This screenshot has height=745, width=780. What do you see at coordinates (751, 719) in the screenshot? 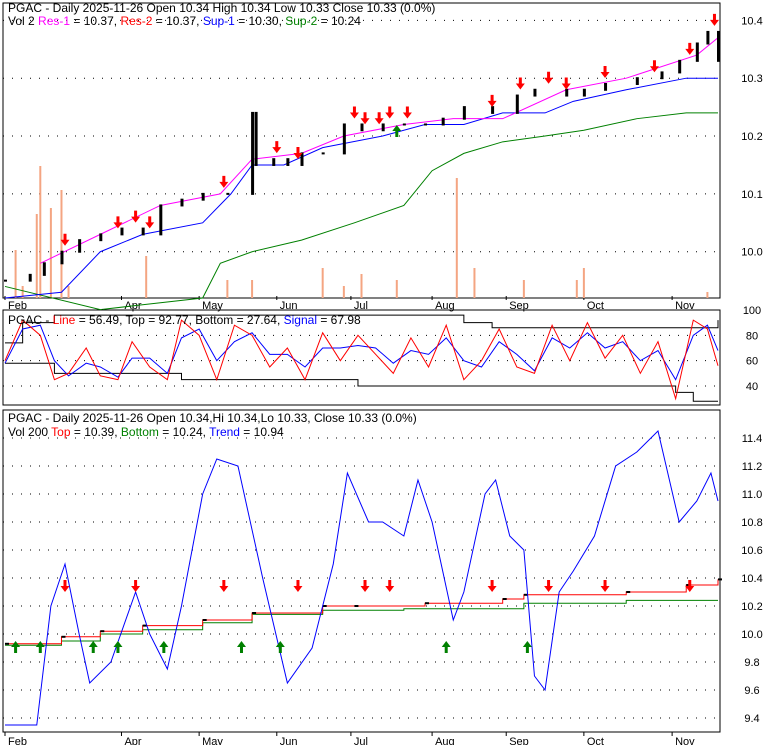
I see `y-tick-label: 9.4` at bounding box center [751, 719].